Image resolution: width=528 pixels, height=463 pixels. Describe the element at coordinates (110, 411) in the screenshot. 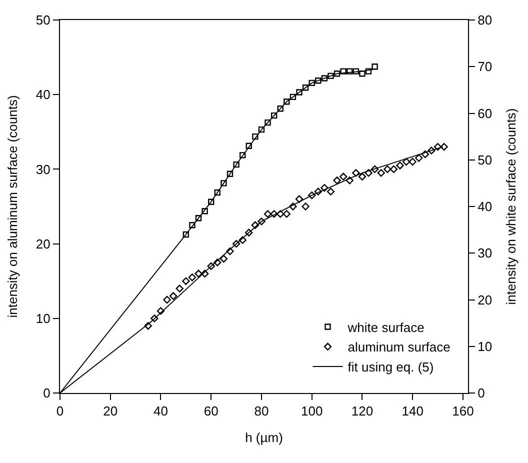

I see `x-tick-label: 20` at that location.